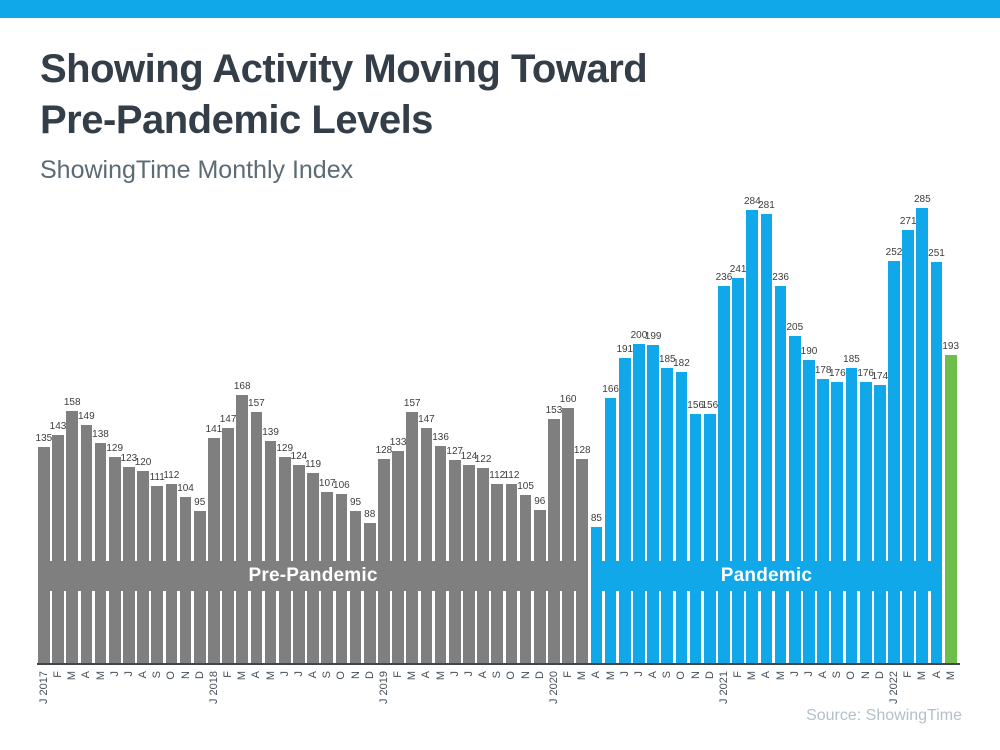 The width and height of the screenshot is (1000, 750). I want to click on bar-value-label: 124, so click(299, 457).